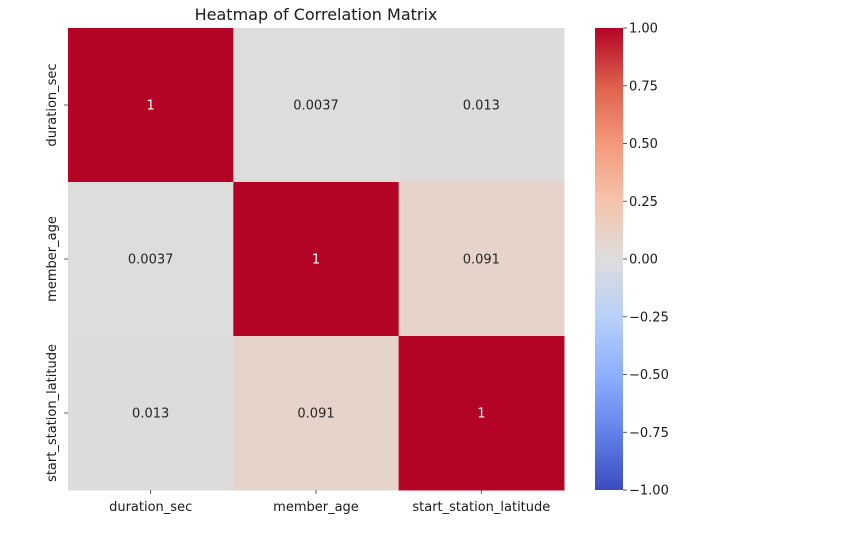  I want to click on colorbar-tick-label: 0.00, so click(643, 260).